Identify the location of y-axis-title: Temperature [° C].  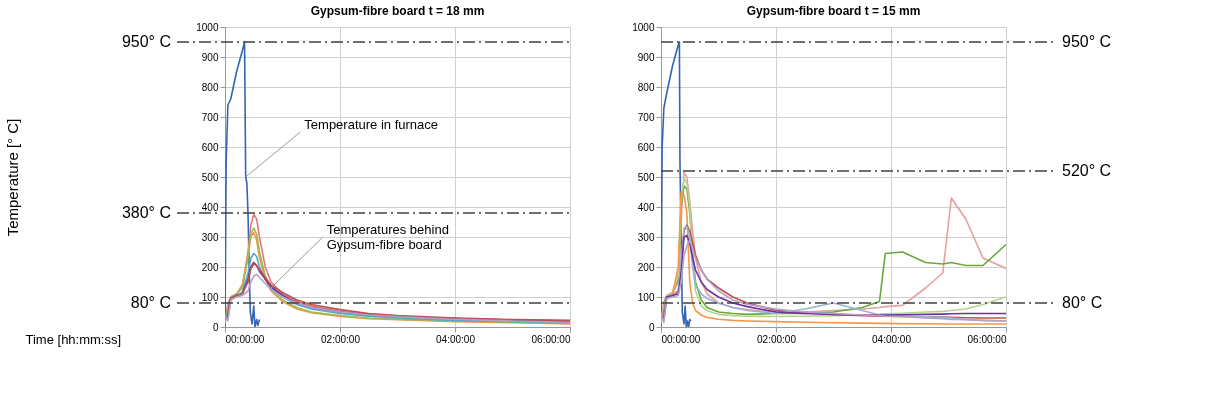
(13, 177).